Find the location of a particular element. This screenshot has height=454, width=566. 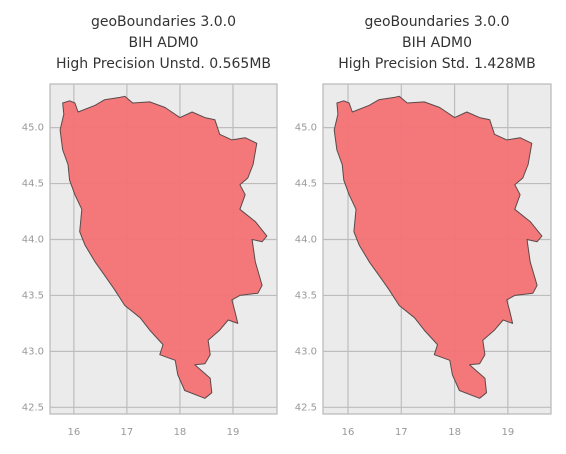

panel-title: High Precision Std. 1.428MB is located at coordinates (436, 64).